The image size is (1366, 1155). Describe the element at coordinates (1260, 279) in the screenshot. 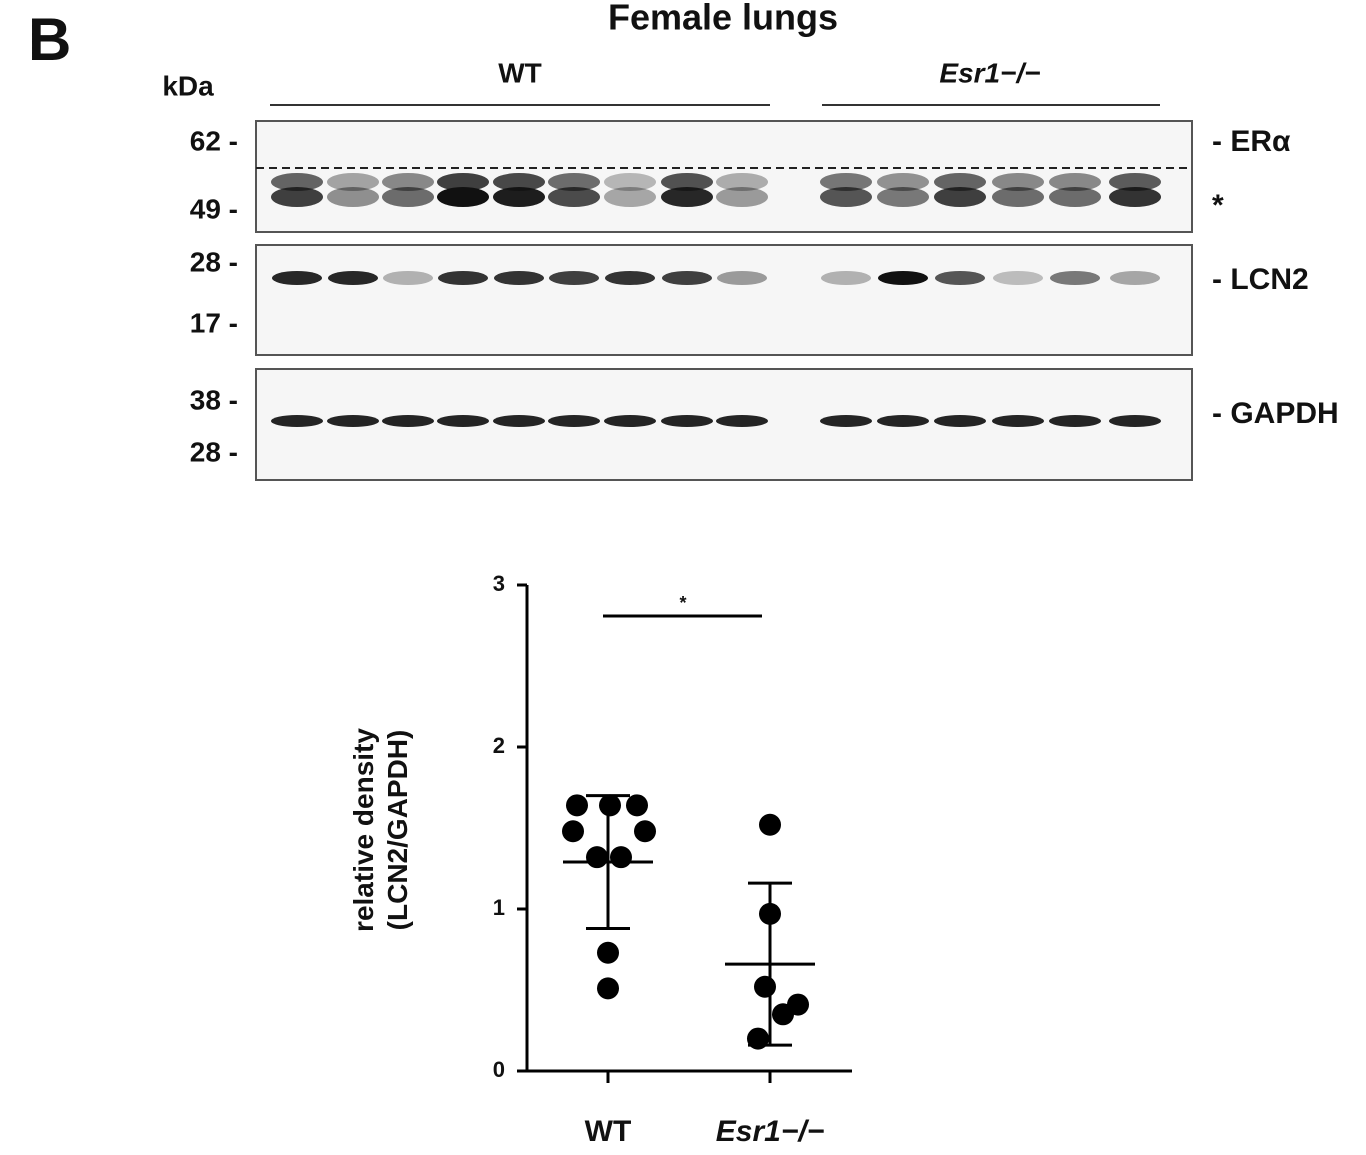

I see `protein-label: - LCN2` at that location.